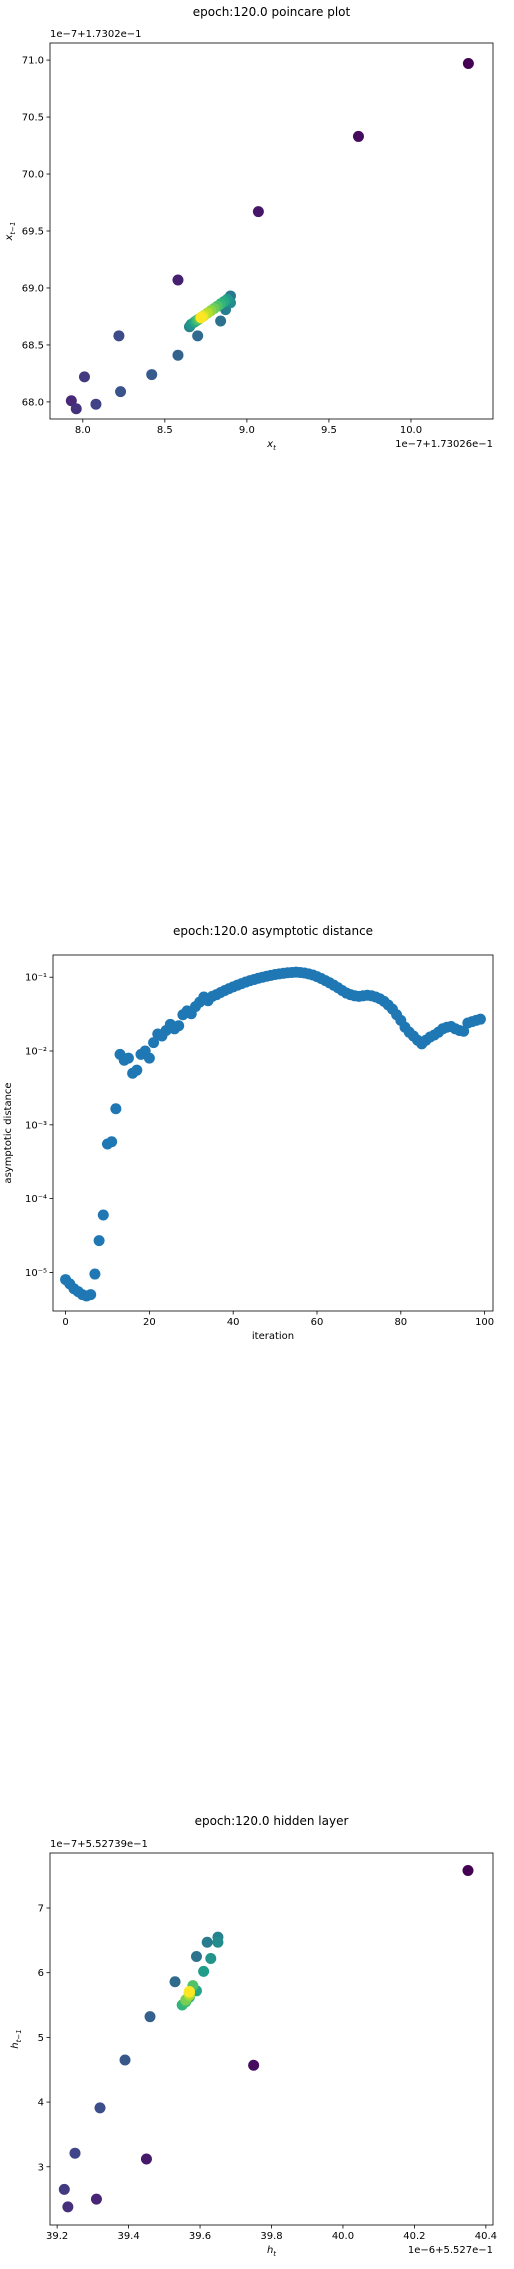 This screenshot has height=2269, width=514. What do you see at coordinates (41, 2103) in the screenshot?
I see `y-tick-label: 4` at bounding box center [41, 2103].